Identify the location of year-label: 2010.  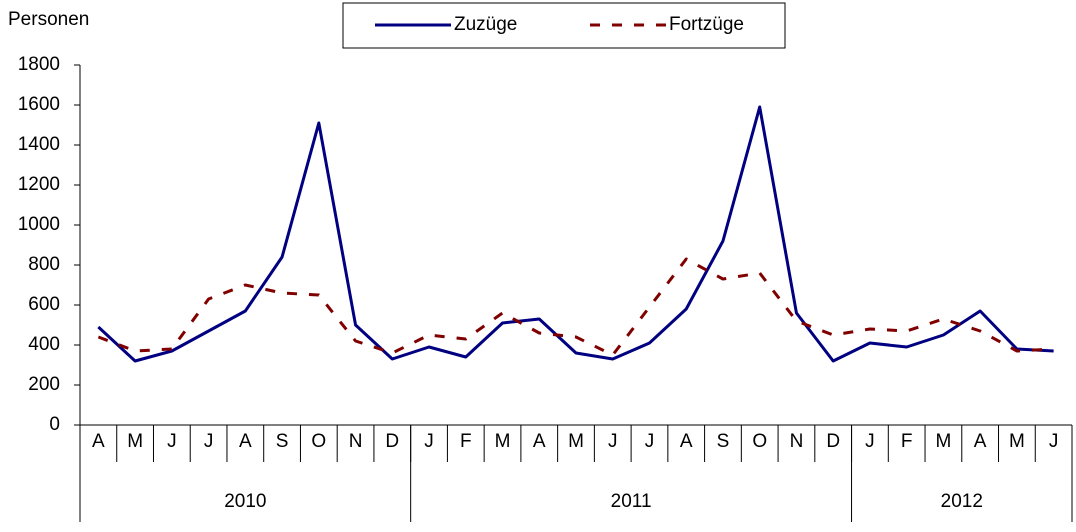
(245, 501).